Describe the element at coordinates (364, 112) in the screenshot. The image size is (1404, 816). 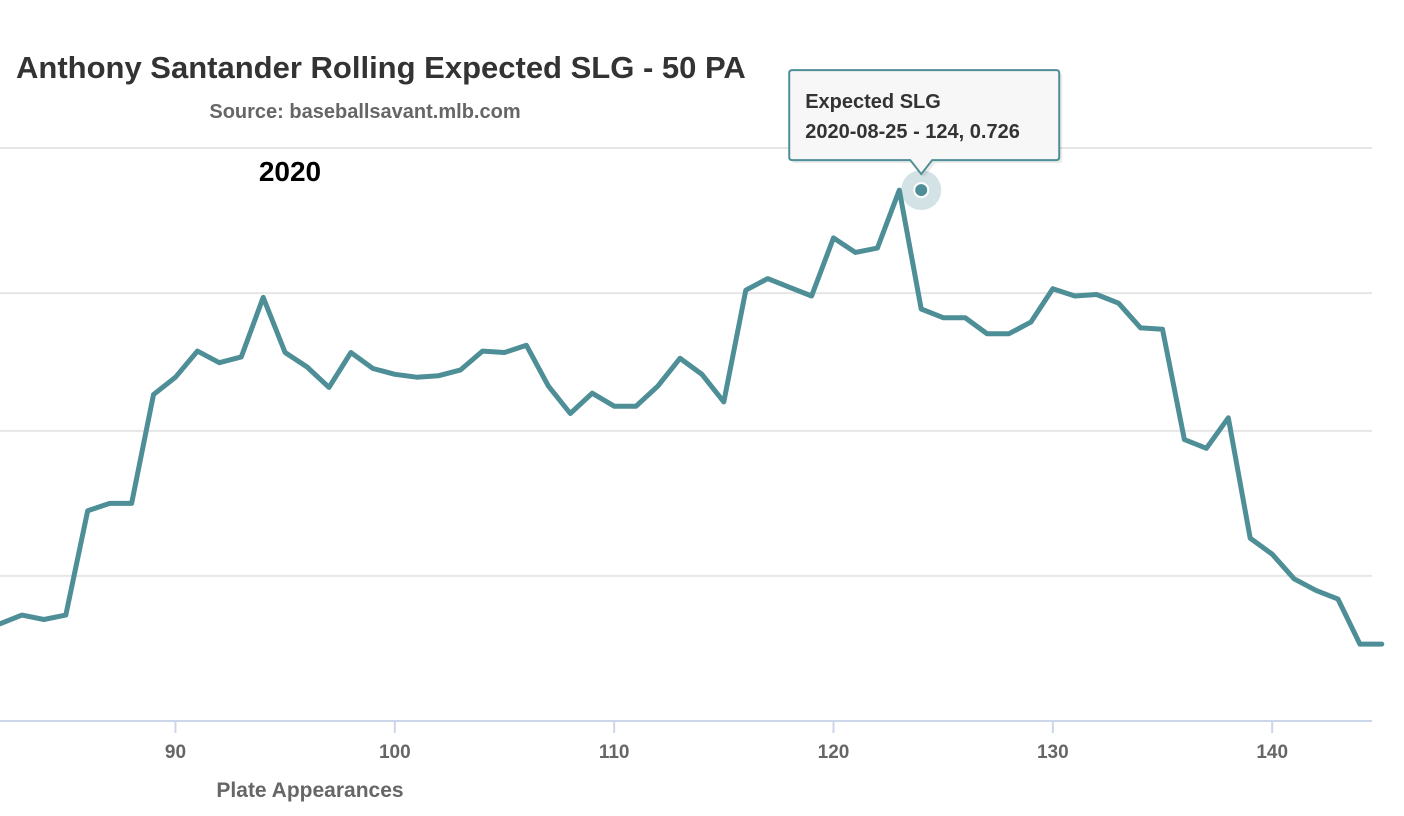
I see `chart-subtitle: Source: baseballsavant.mlb.com` at that location.